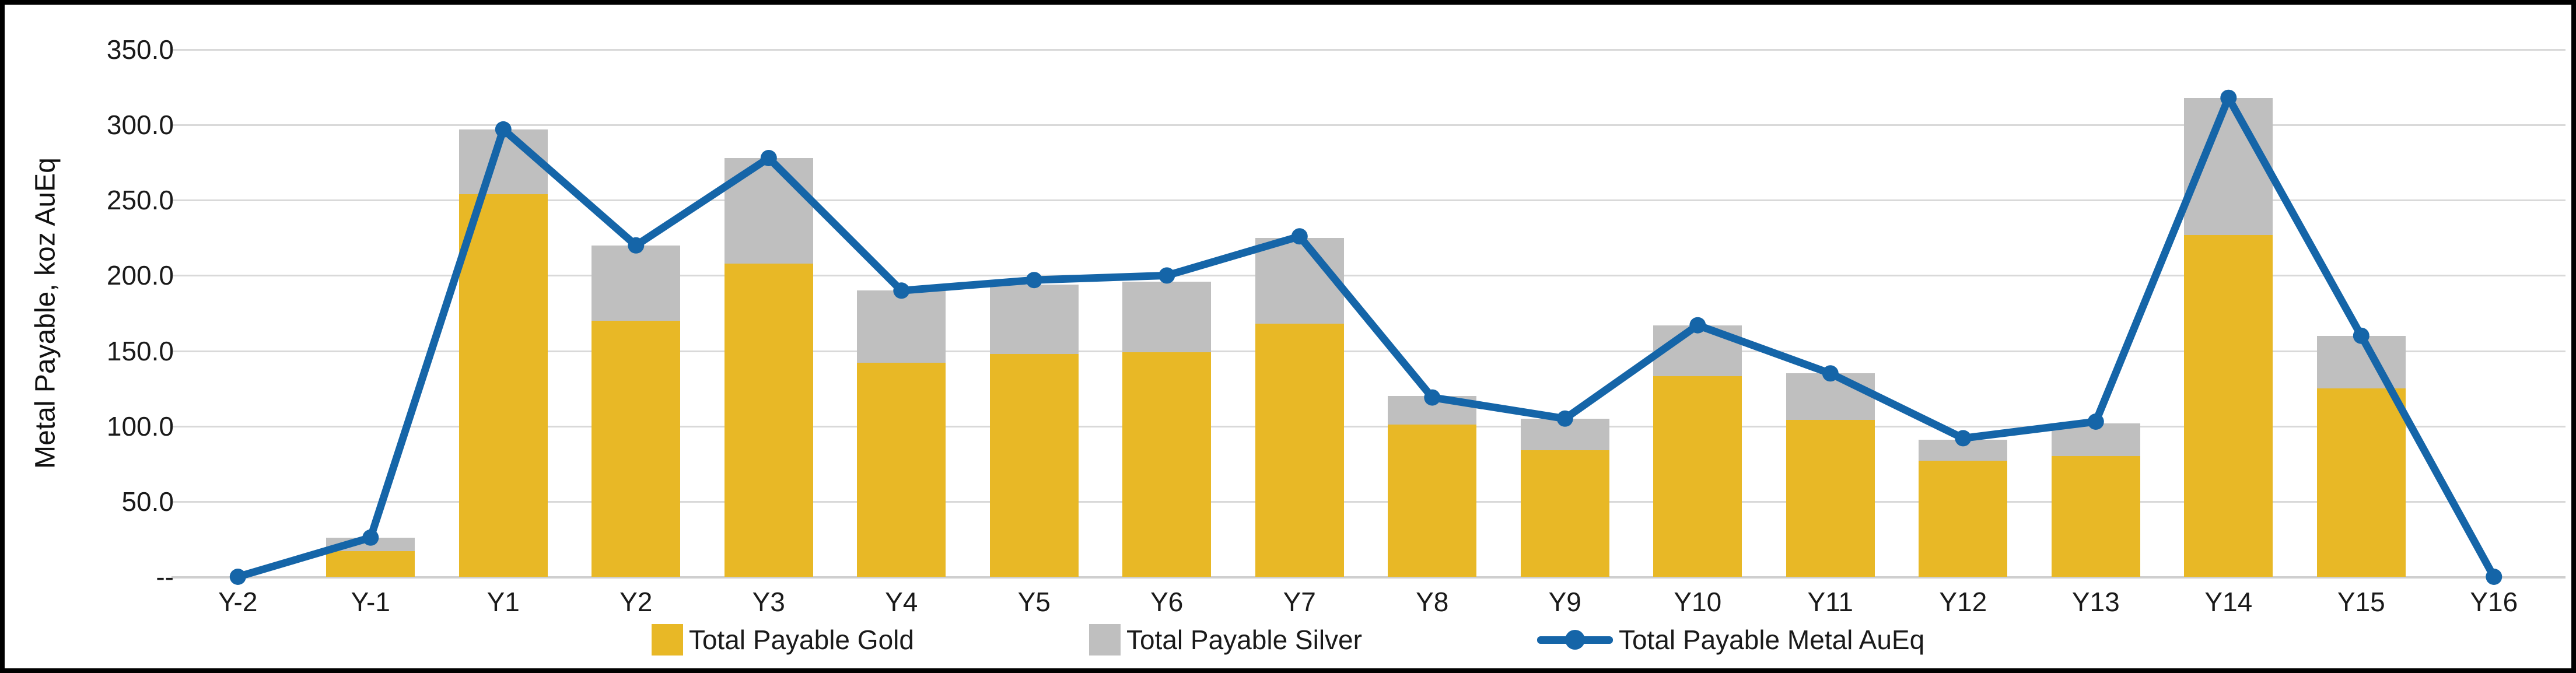 This screenshot has width=2576, height=673. I want to click on bar-gold-Y11, so click(1831, 498).